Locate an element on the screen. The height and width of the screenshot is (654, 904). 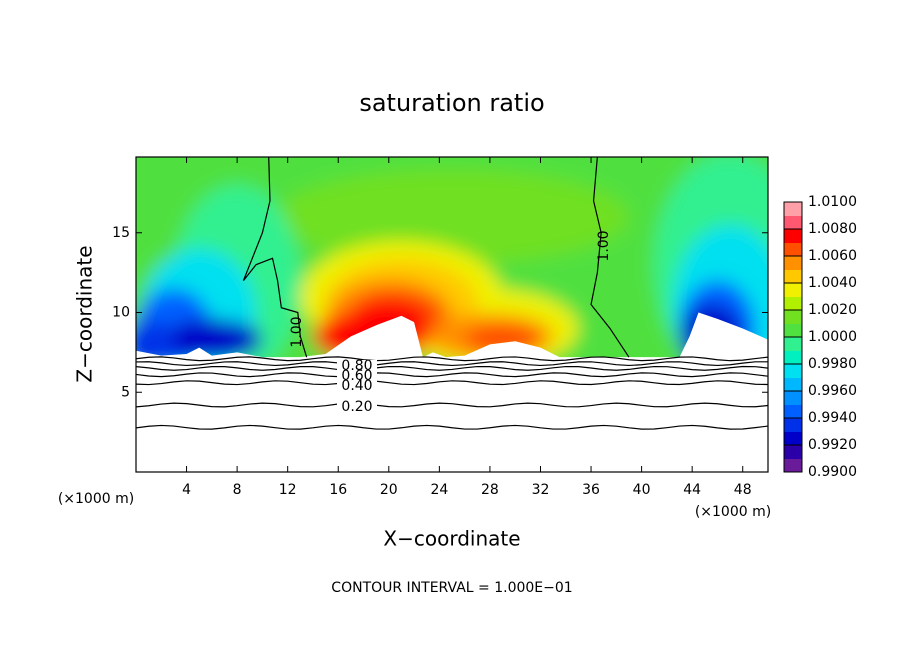
colorbar-tick-label: 0.9980 is located at coordinates (832, 364).